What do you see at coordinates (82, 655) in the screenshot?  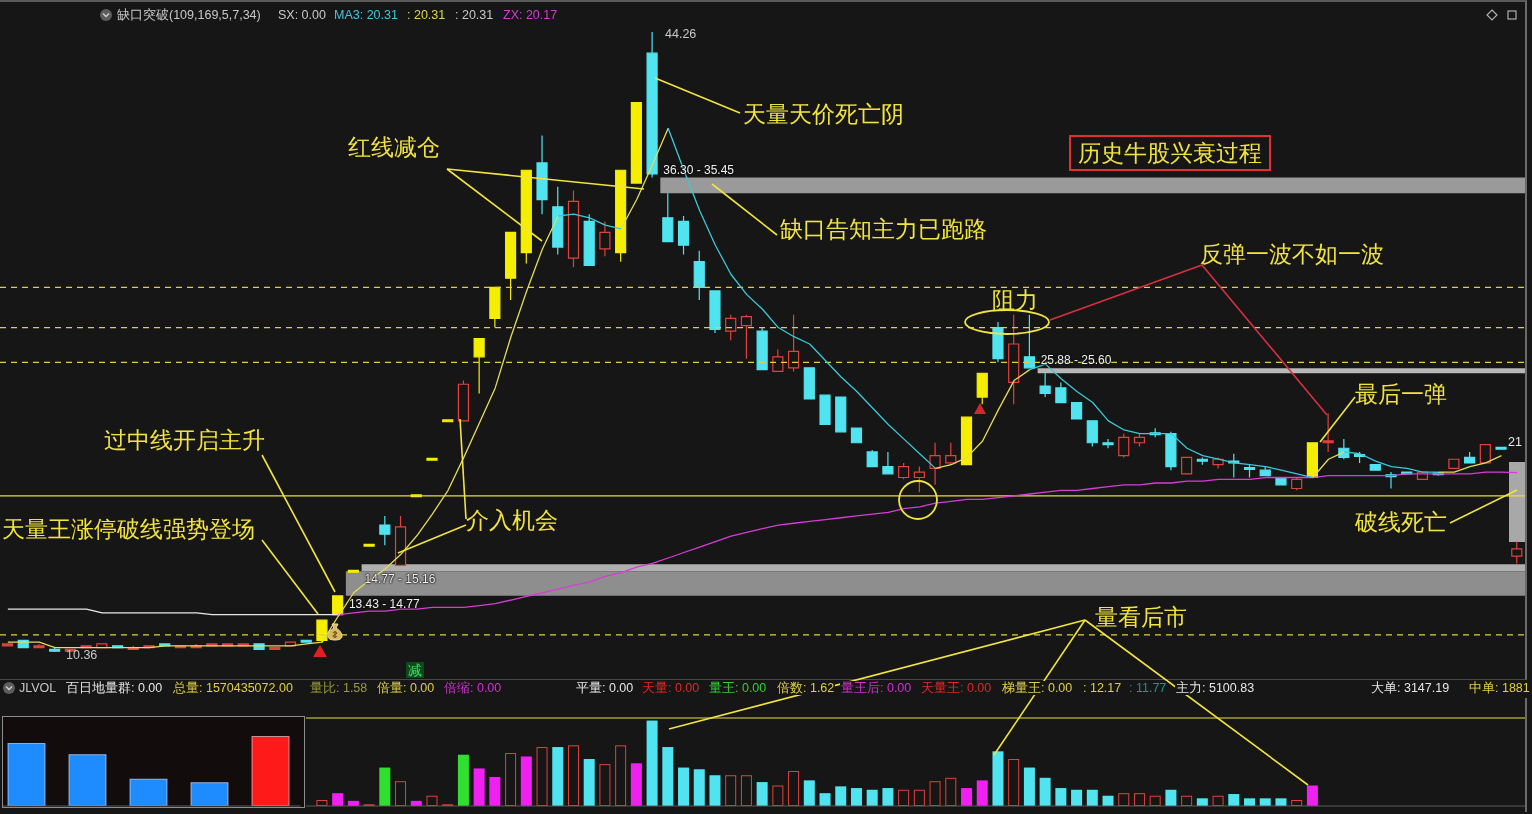 I see `annotation: 10.36` at bounding box center [82, 655].